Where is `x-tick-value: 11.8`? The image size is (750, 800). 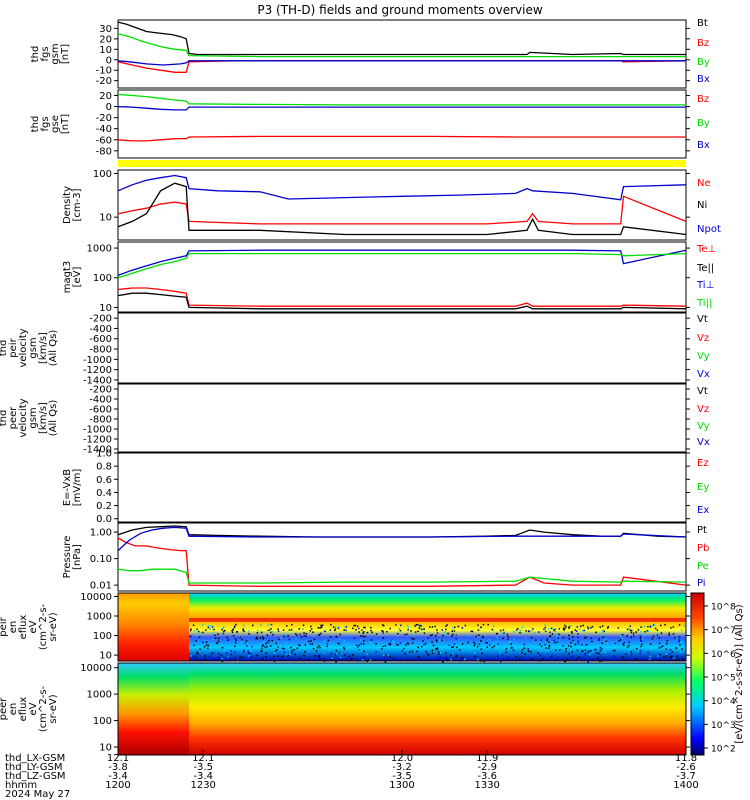
x-tick-value: 11.8 is located at coordinates (686, 758).